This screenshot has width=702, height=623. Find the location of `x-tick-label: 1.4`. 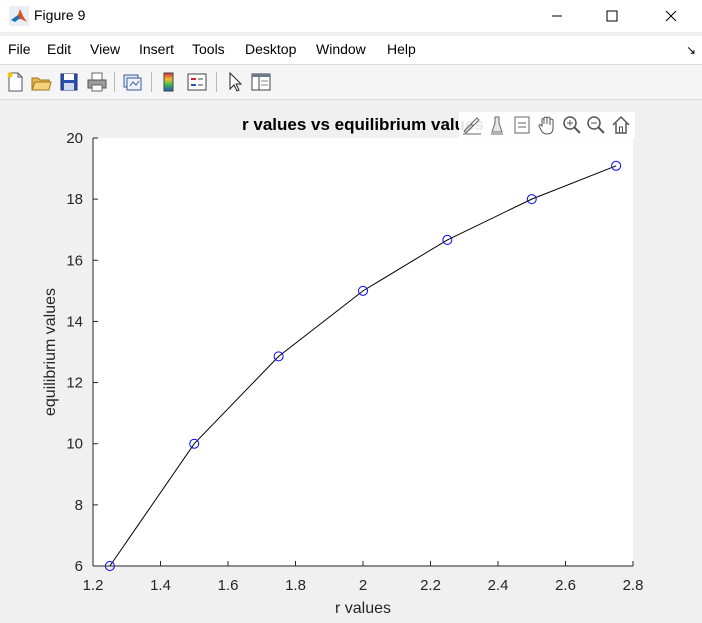

x-tick-label: 1.4 is located at coordinates (160, 585).